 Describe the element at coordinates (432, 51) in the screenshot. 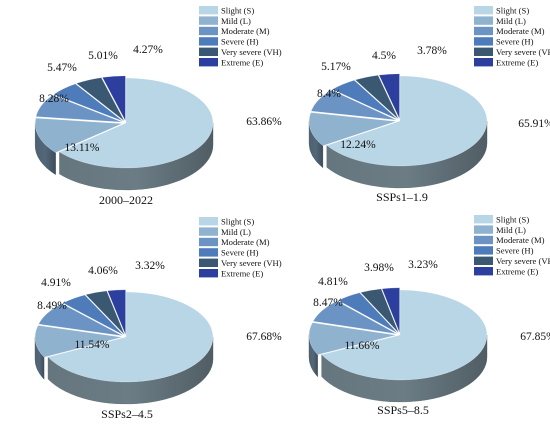

I see `data-label-extreme: 3.78%` at that location.